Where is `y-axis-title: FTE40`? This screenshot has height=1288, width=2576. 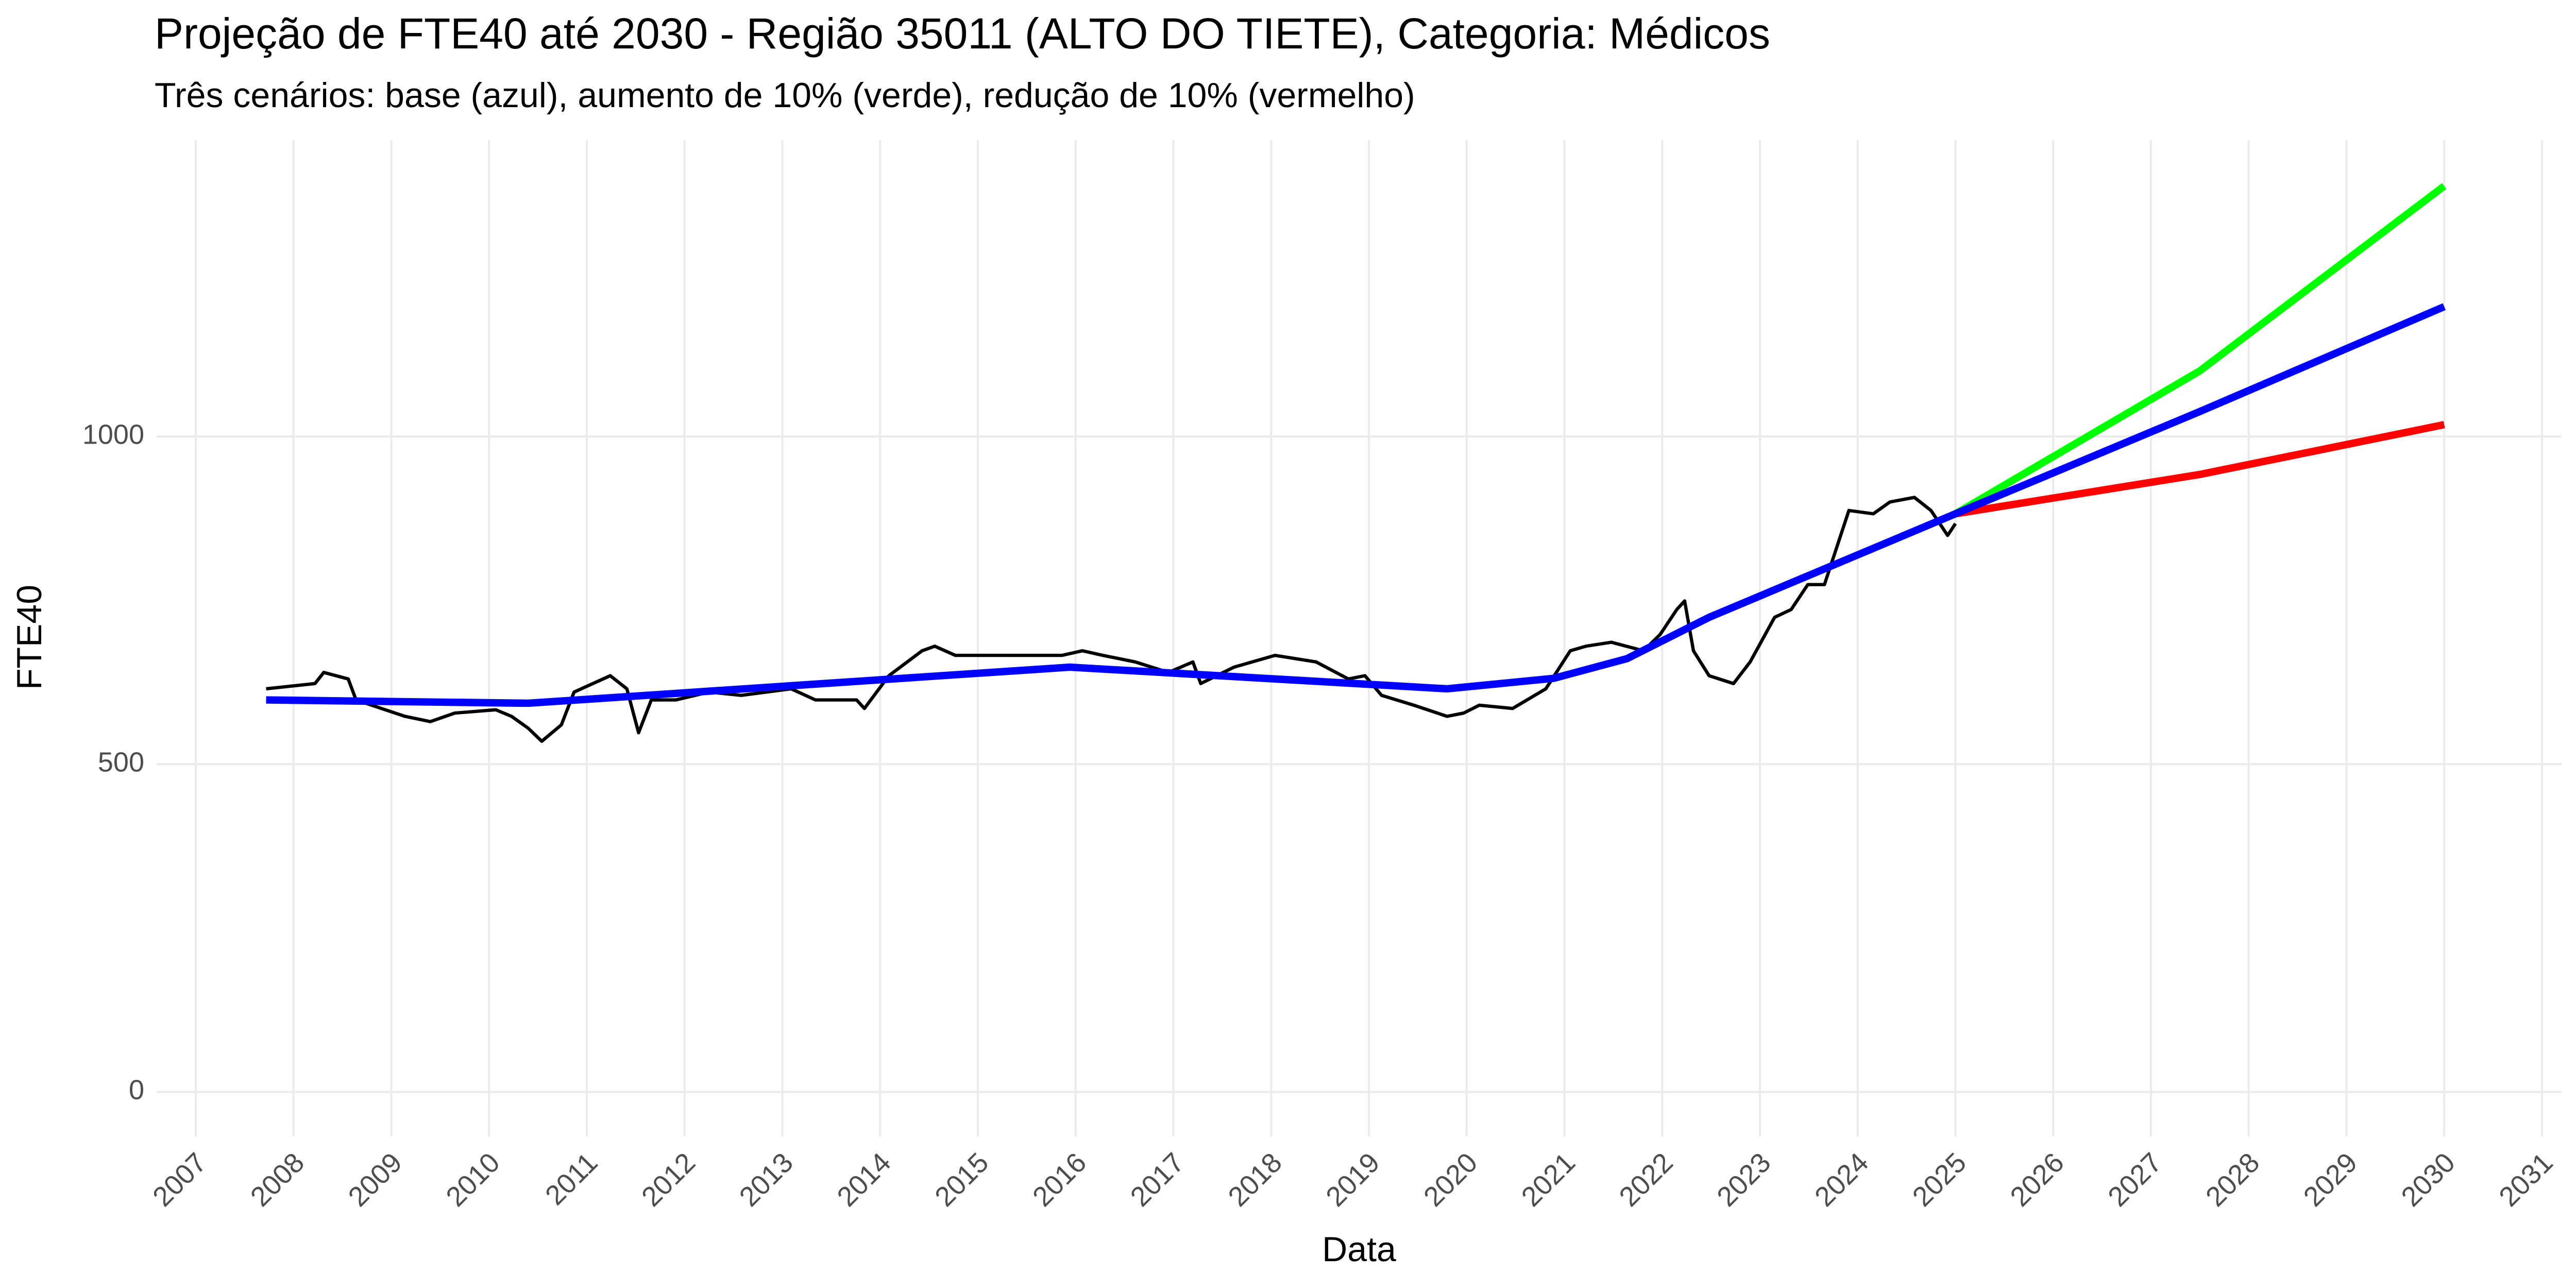 y-axis-title: FTE40 is located at coordinates (29, 638).